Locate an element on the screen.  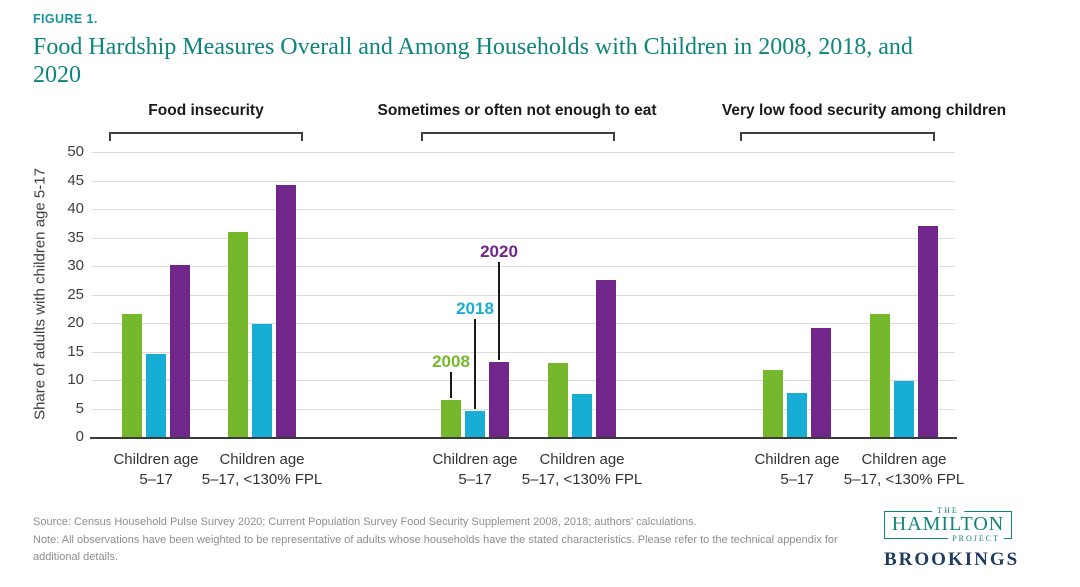
logo-hamilton-text: HAMILTON is located at coordinates (948, 524).